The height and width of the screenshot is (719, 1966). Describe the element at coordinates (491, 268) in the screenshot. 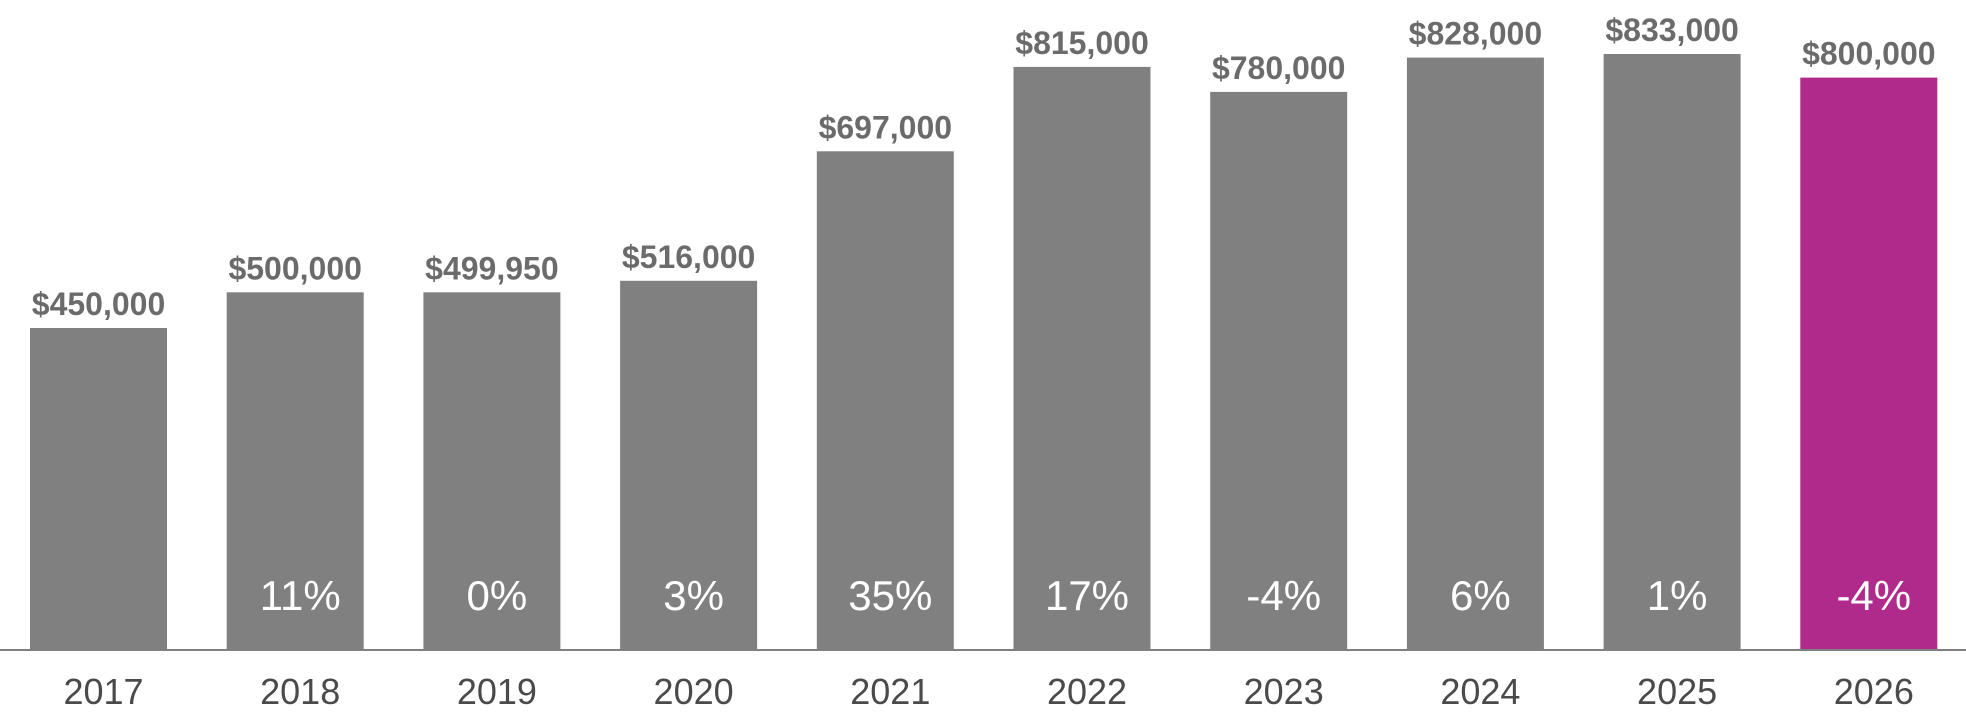

I see `value-label-2019: $499,950` at that location.